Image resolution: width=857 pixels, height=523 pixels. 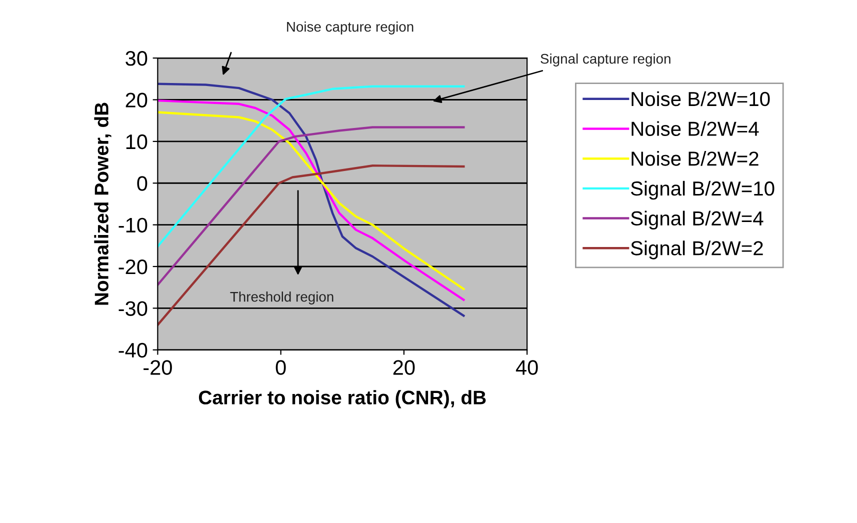 What do you see at coordinates (527, 367) in the screenshot?
I see `x-tick-label: 40` at bounding box center [527, 367].